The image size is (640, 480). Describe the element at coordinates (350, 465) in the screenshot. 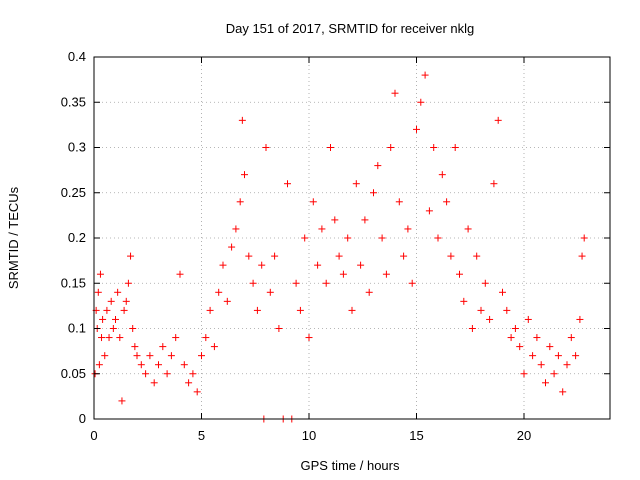

I see `x-axis-label: GPS time / hours` at that location.